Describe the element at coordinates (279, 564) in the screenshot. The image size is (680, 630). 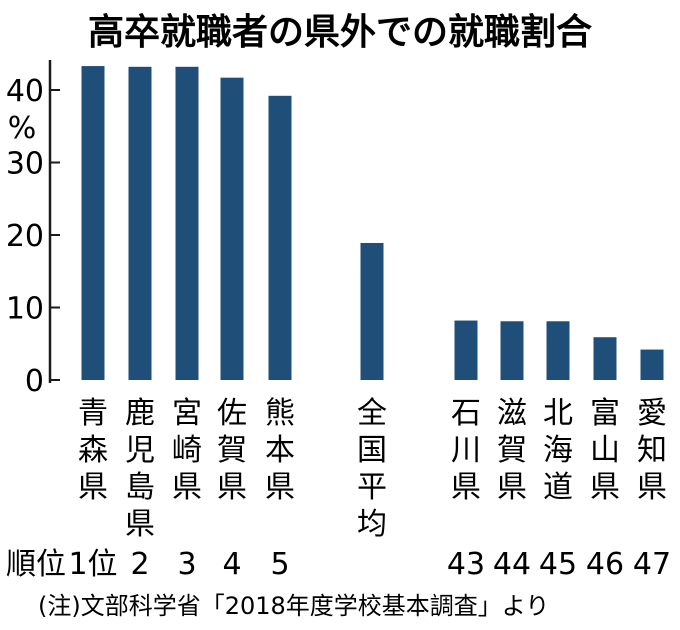
I see `rank-value: 5` at that location.